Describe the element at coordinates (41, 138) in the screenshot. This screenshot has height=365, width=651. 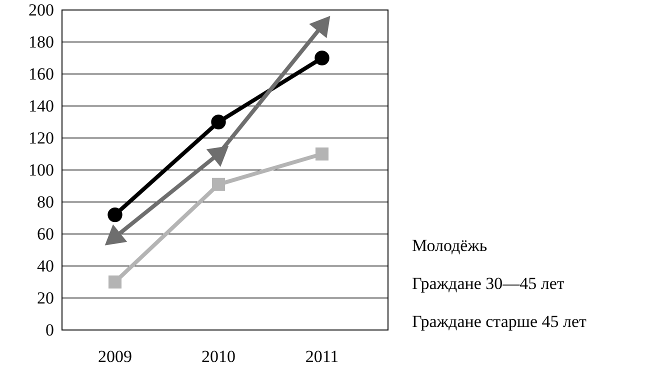
I see `y-tick-label: 120` at that location.